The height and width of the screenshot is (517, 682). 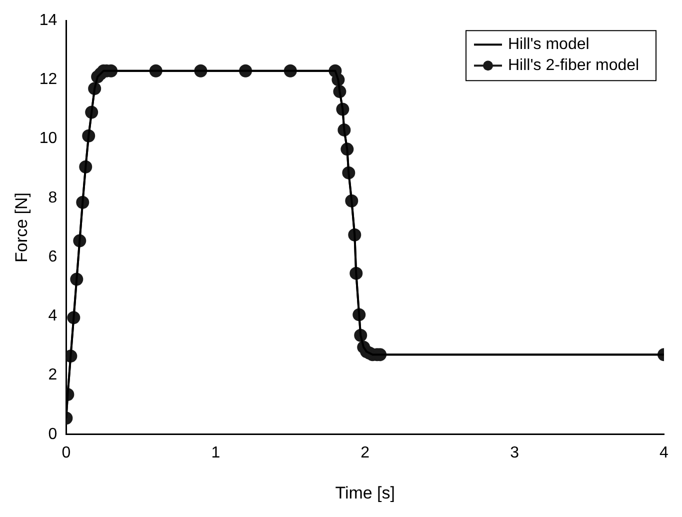 What do you see at coordinates (66, 453) in the screenshot?
I see `x-tick-label: 0` at bounding box center [66, 453].